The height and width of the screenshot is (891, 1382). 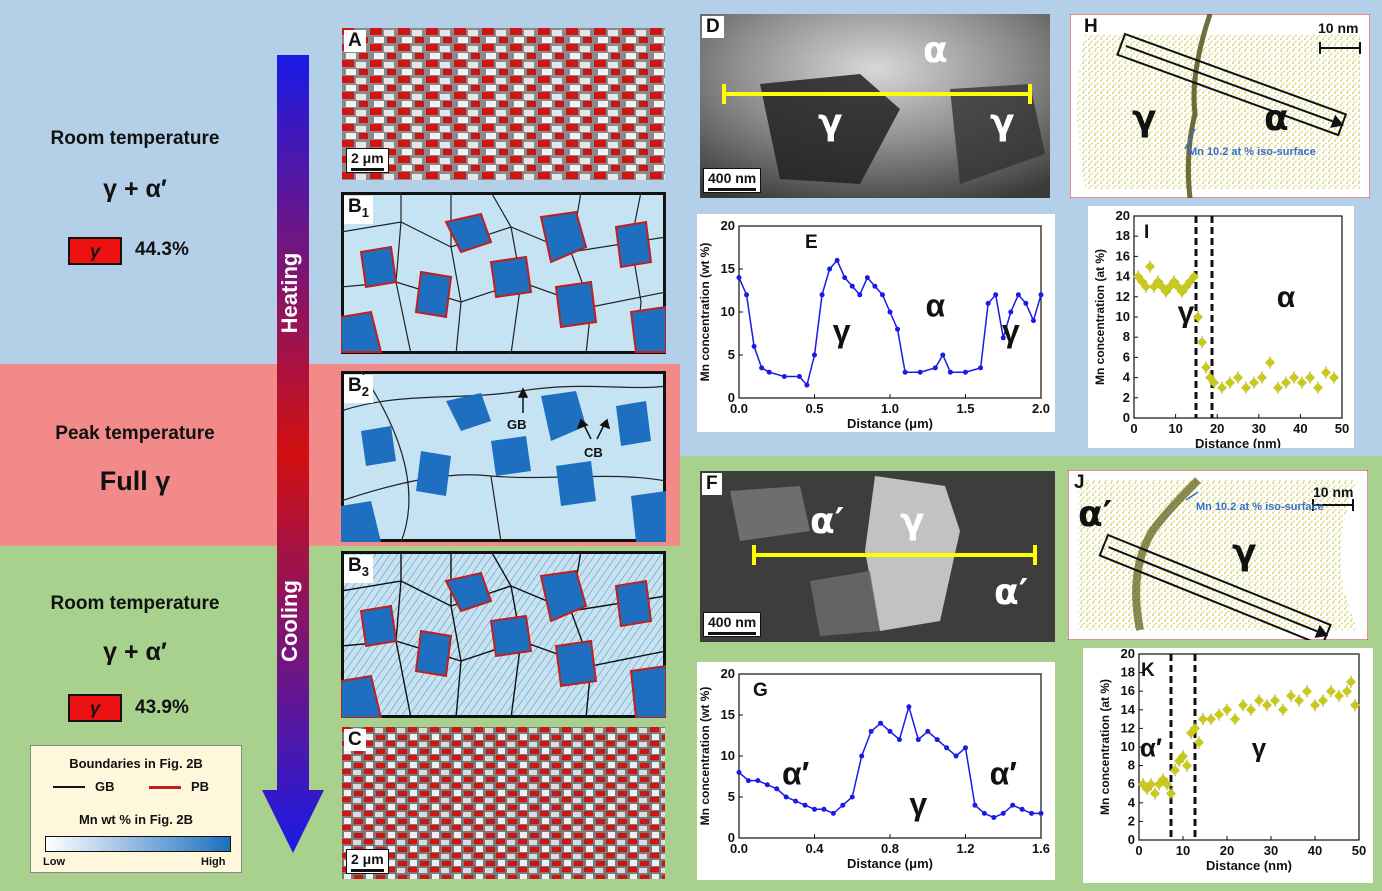 I want to click on panel-a-map, so click(x=503, y=104).